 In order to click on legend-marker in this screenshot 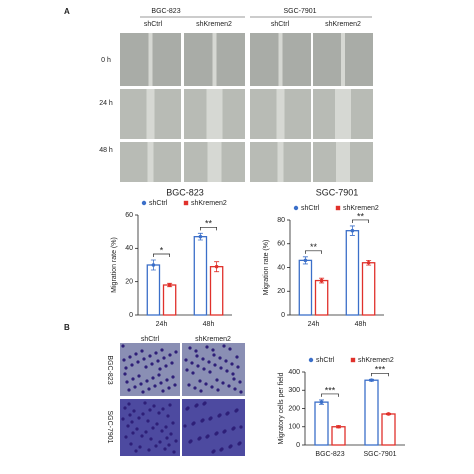, I will do `click(353, 360)`.